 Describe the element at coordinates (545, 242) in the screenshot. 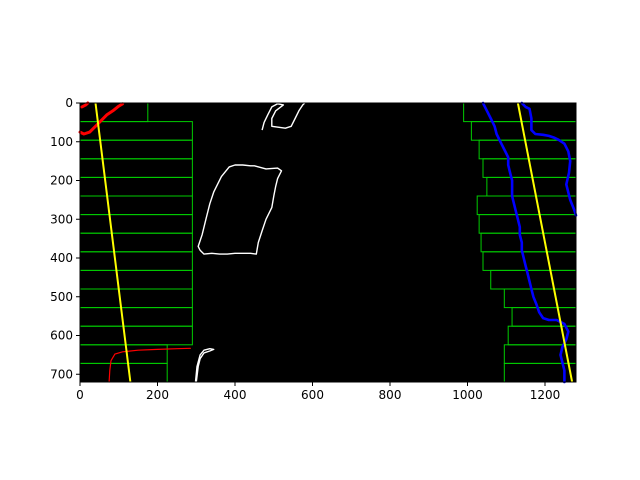

I see `right-fit-line` at that location.